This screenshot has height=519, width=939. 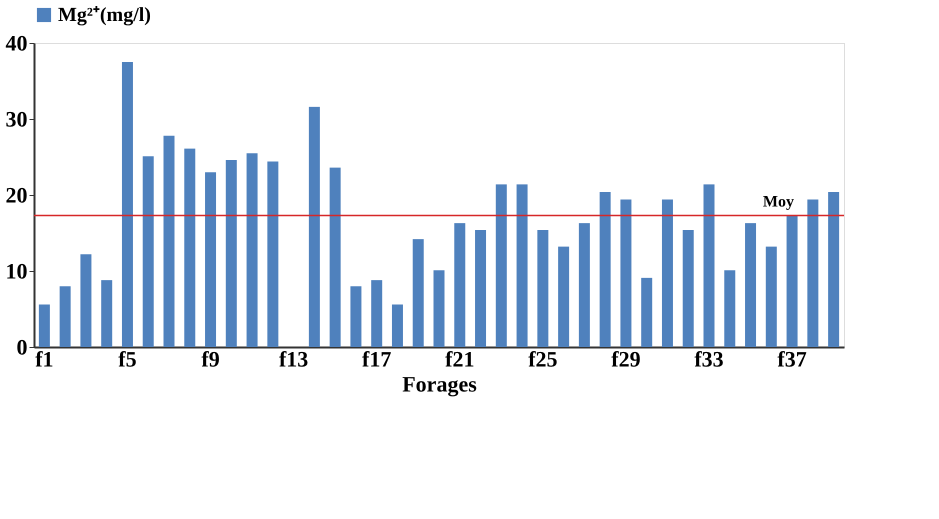 What do you see at coordinates (543, 359) in the screenshot?
I see `x-tick-label: f25` at bounding box center [543, 359].